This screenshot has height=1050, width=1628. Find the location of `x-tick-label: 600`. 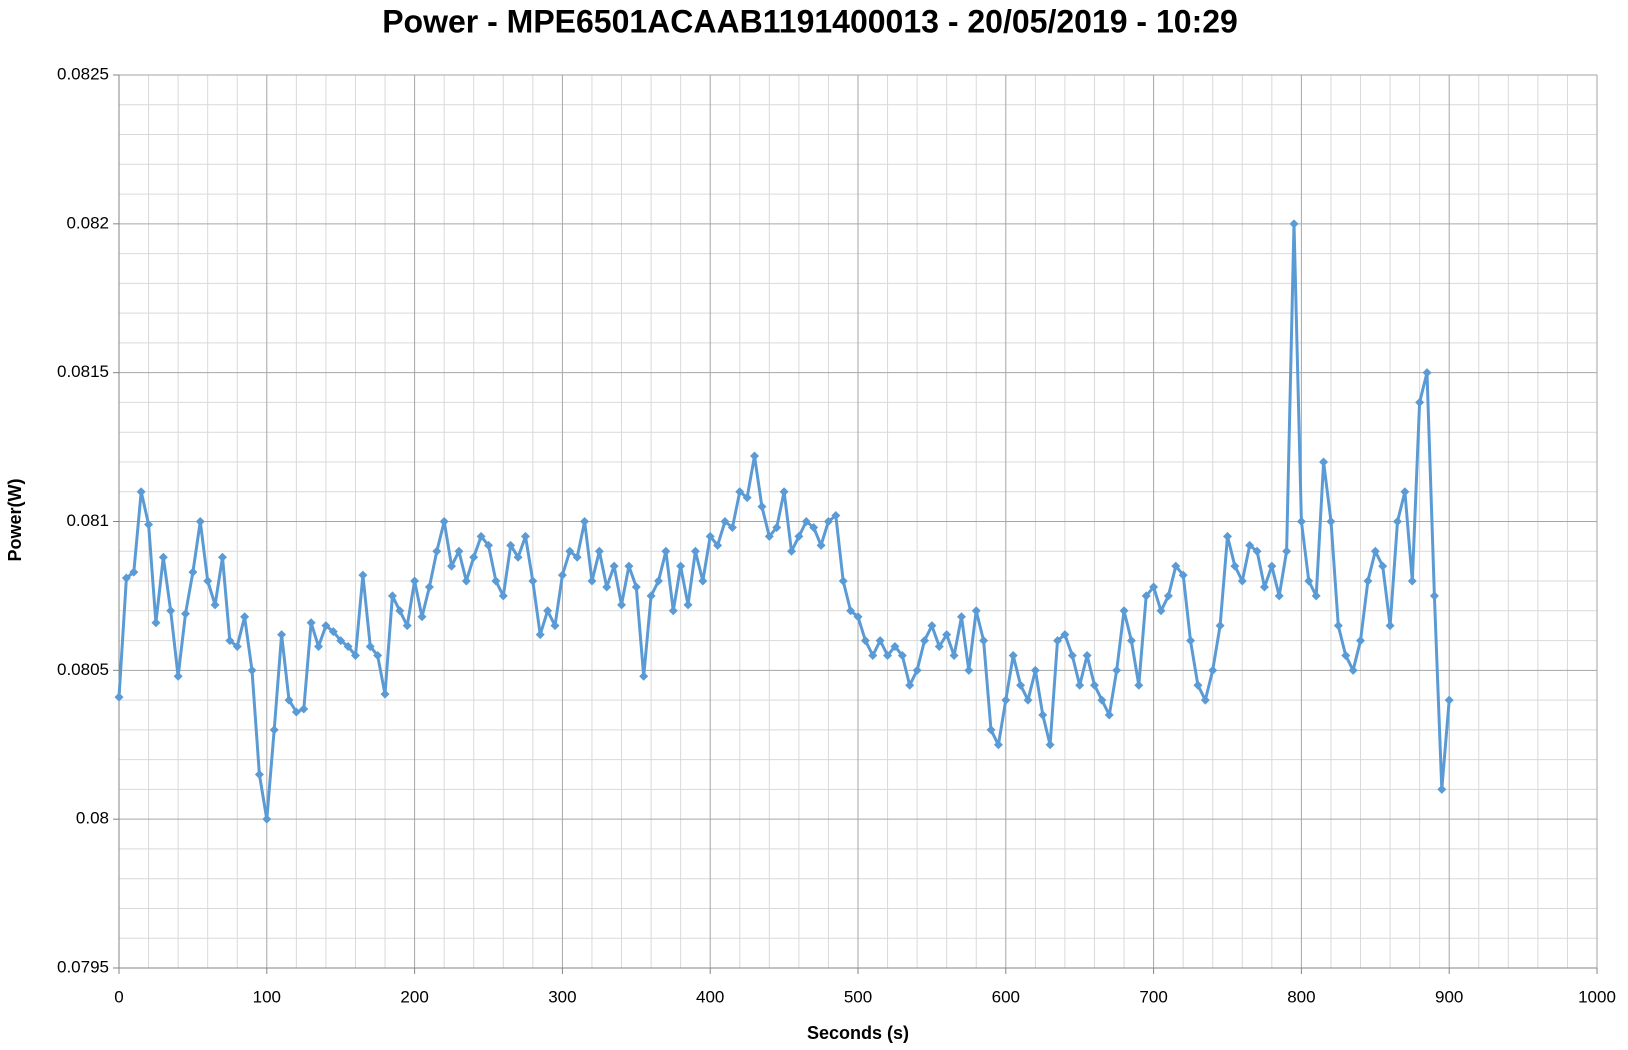

x-tick-label: 600 is located at coordinates (1006, 996).